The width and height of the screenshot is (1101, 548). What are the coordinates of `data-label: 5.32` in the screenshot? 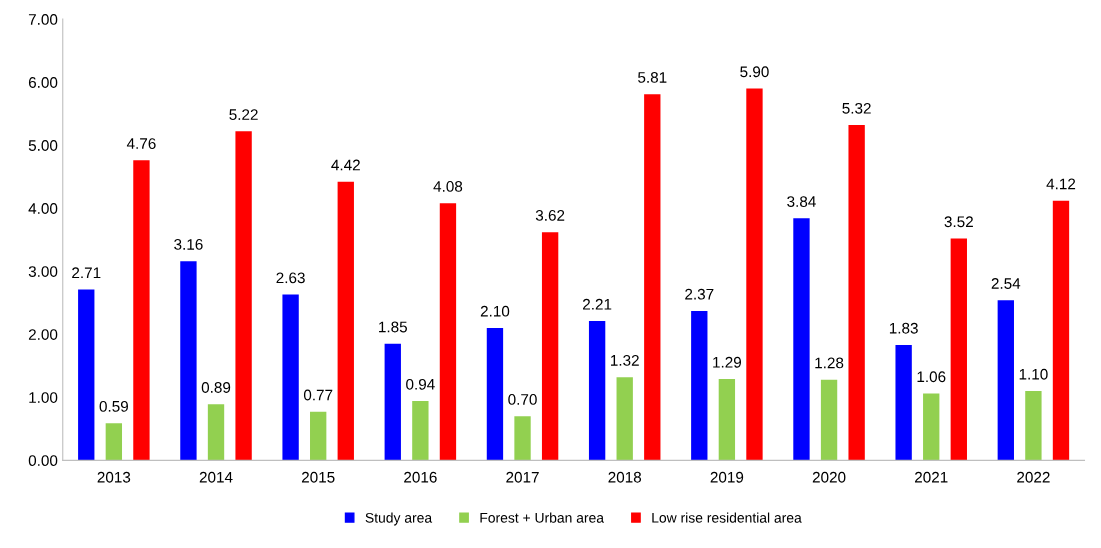 It's located at (856, 108).